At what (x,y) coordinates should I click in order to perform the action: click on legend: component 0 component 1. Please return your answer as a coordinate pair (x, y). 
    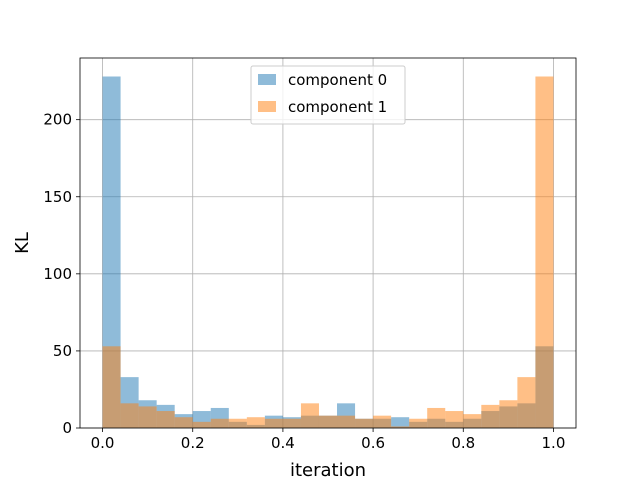
    Looking at the image, I should click on (328, 95).